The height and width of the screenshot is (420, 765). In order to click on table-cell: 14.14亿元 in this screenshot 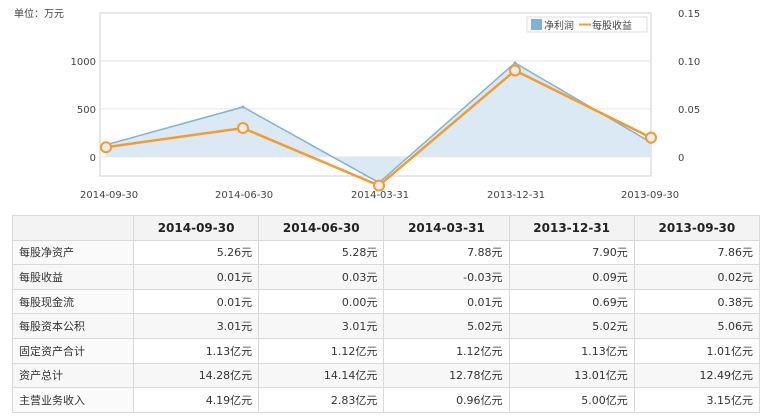, I will do `click(321, 375)`.